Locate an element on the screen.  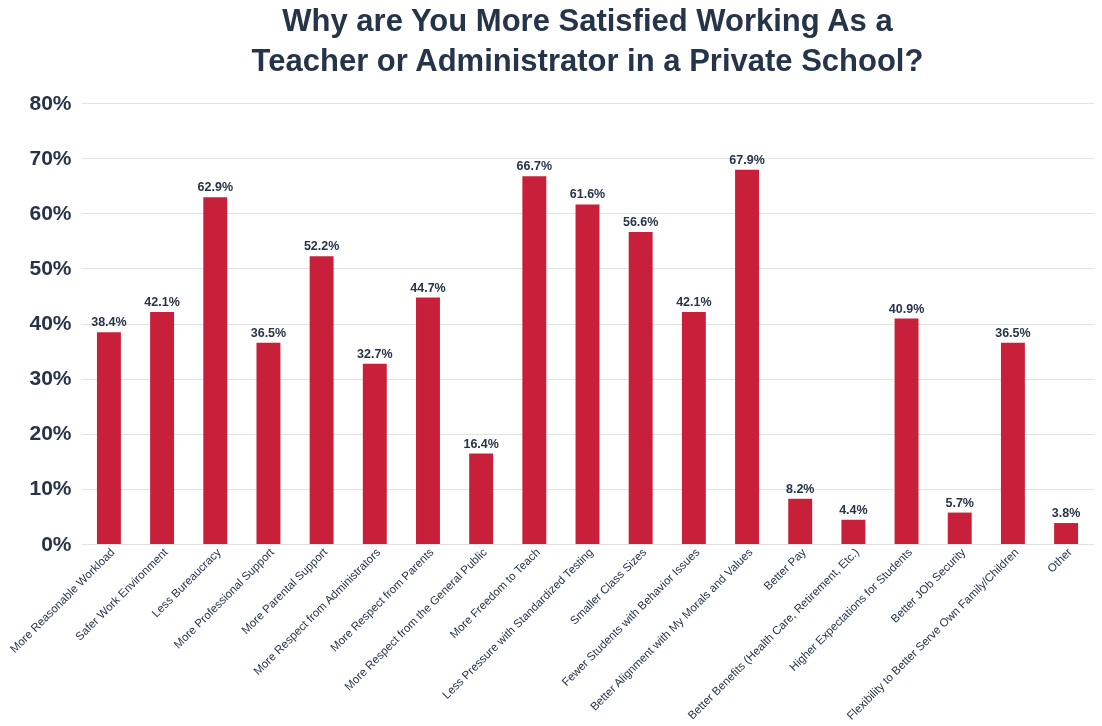
y-tick-label: 20% is located at coordinates (50, 433).